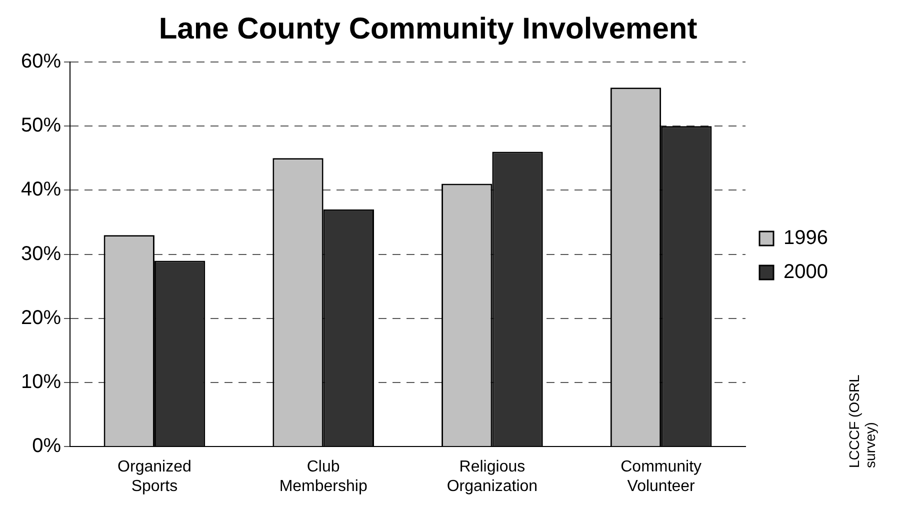 This screenshot has height=507, width=898. Describe the element at coordinates (41, 61) in the screenshot. I see `y-tick-label: 60%` at that location.